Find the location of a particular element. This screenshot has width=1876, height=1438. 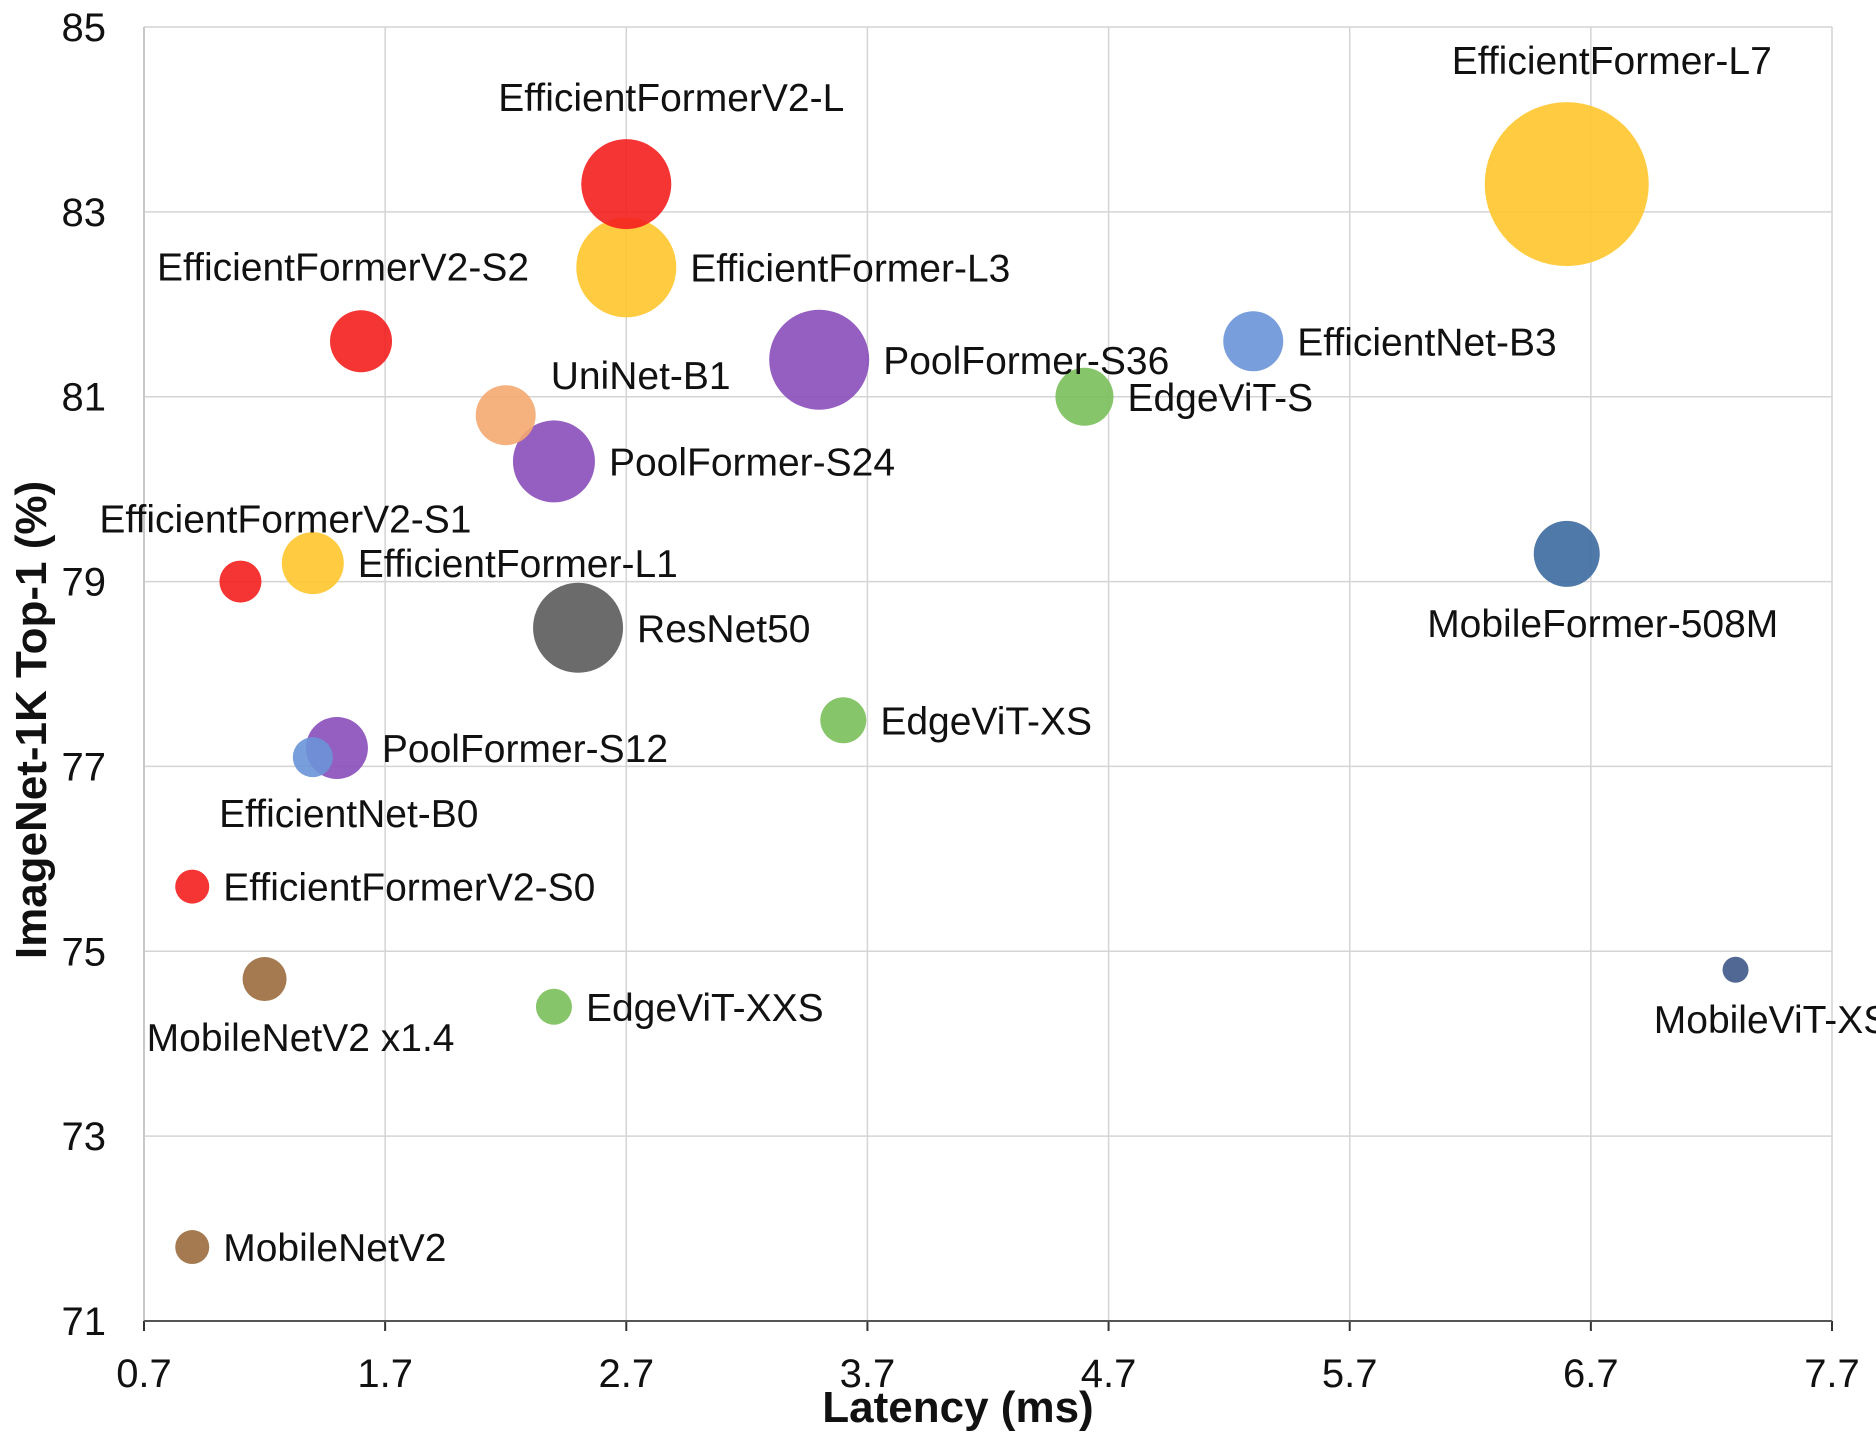

bubble-label: ResNet50 is located at coordinates (723, 629).